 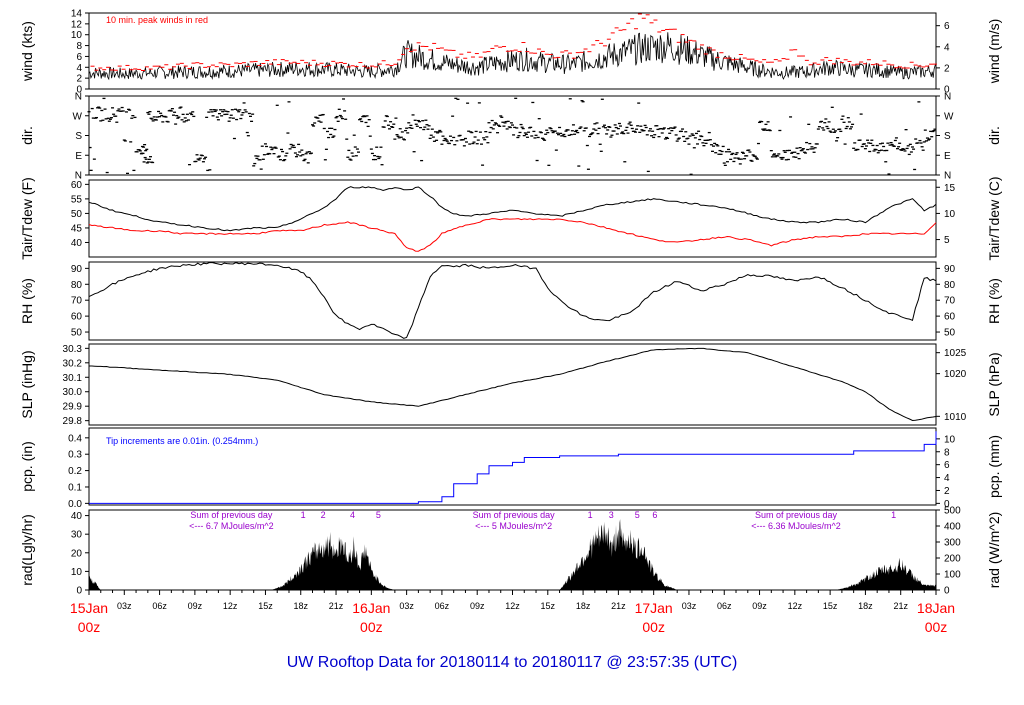 What do you see at coordinates (583, 606) in the screenshot?
I see `x-tick-label: 18z` at bounding box center [583, 606].